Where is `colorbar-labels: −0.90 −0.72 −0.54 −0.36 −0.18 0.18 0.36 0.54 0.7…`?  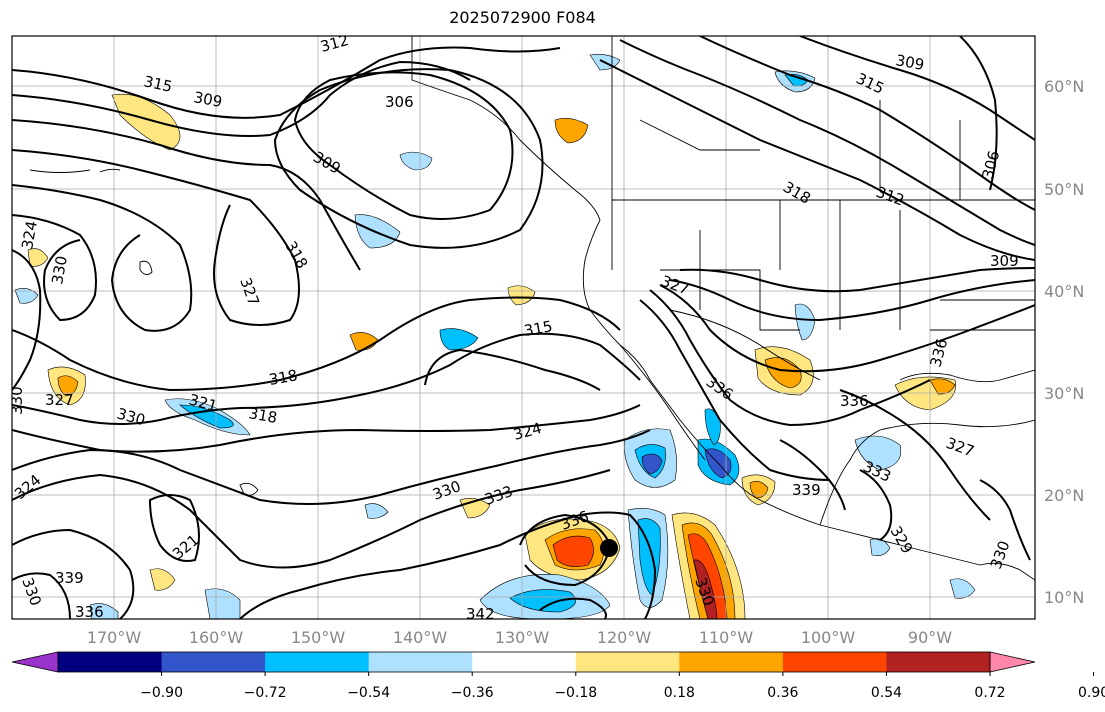 colorbar-labels: −0.90 −0.72 −0.54 −0.36 −0.18 0.18 0.36 0.54 0.7… is located at coordinates (622, 686).